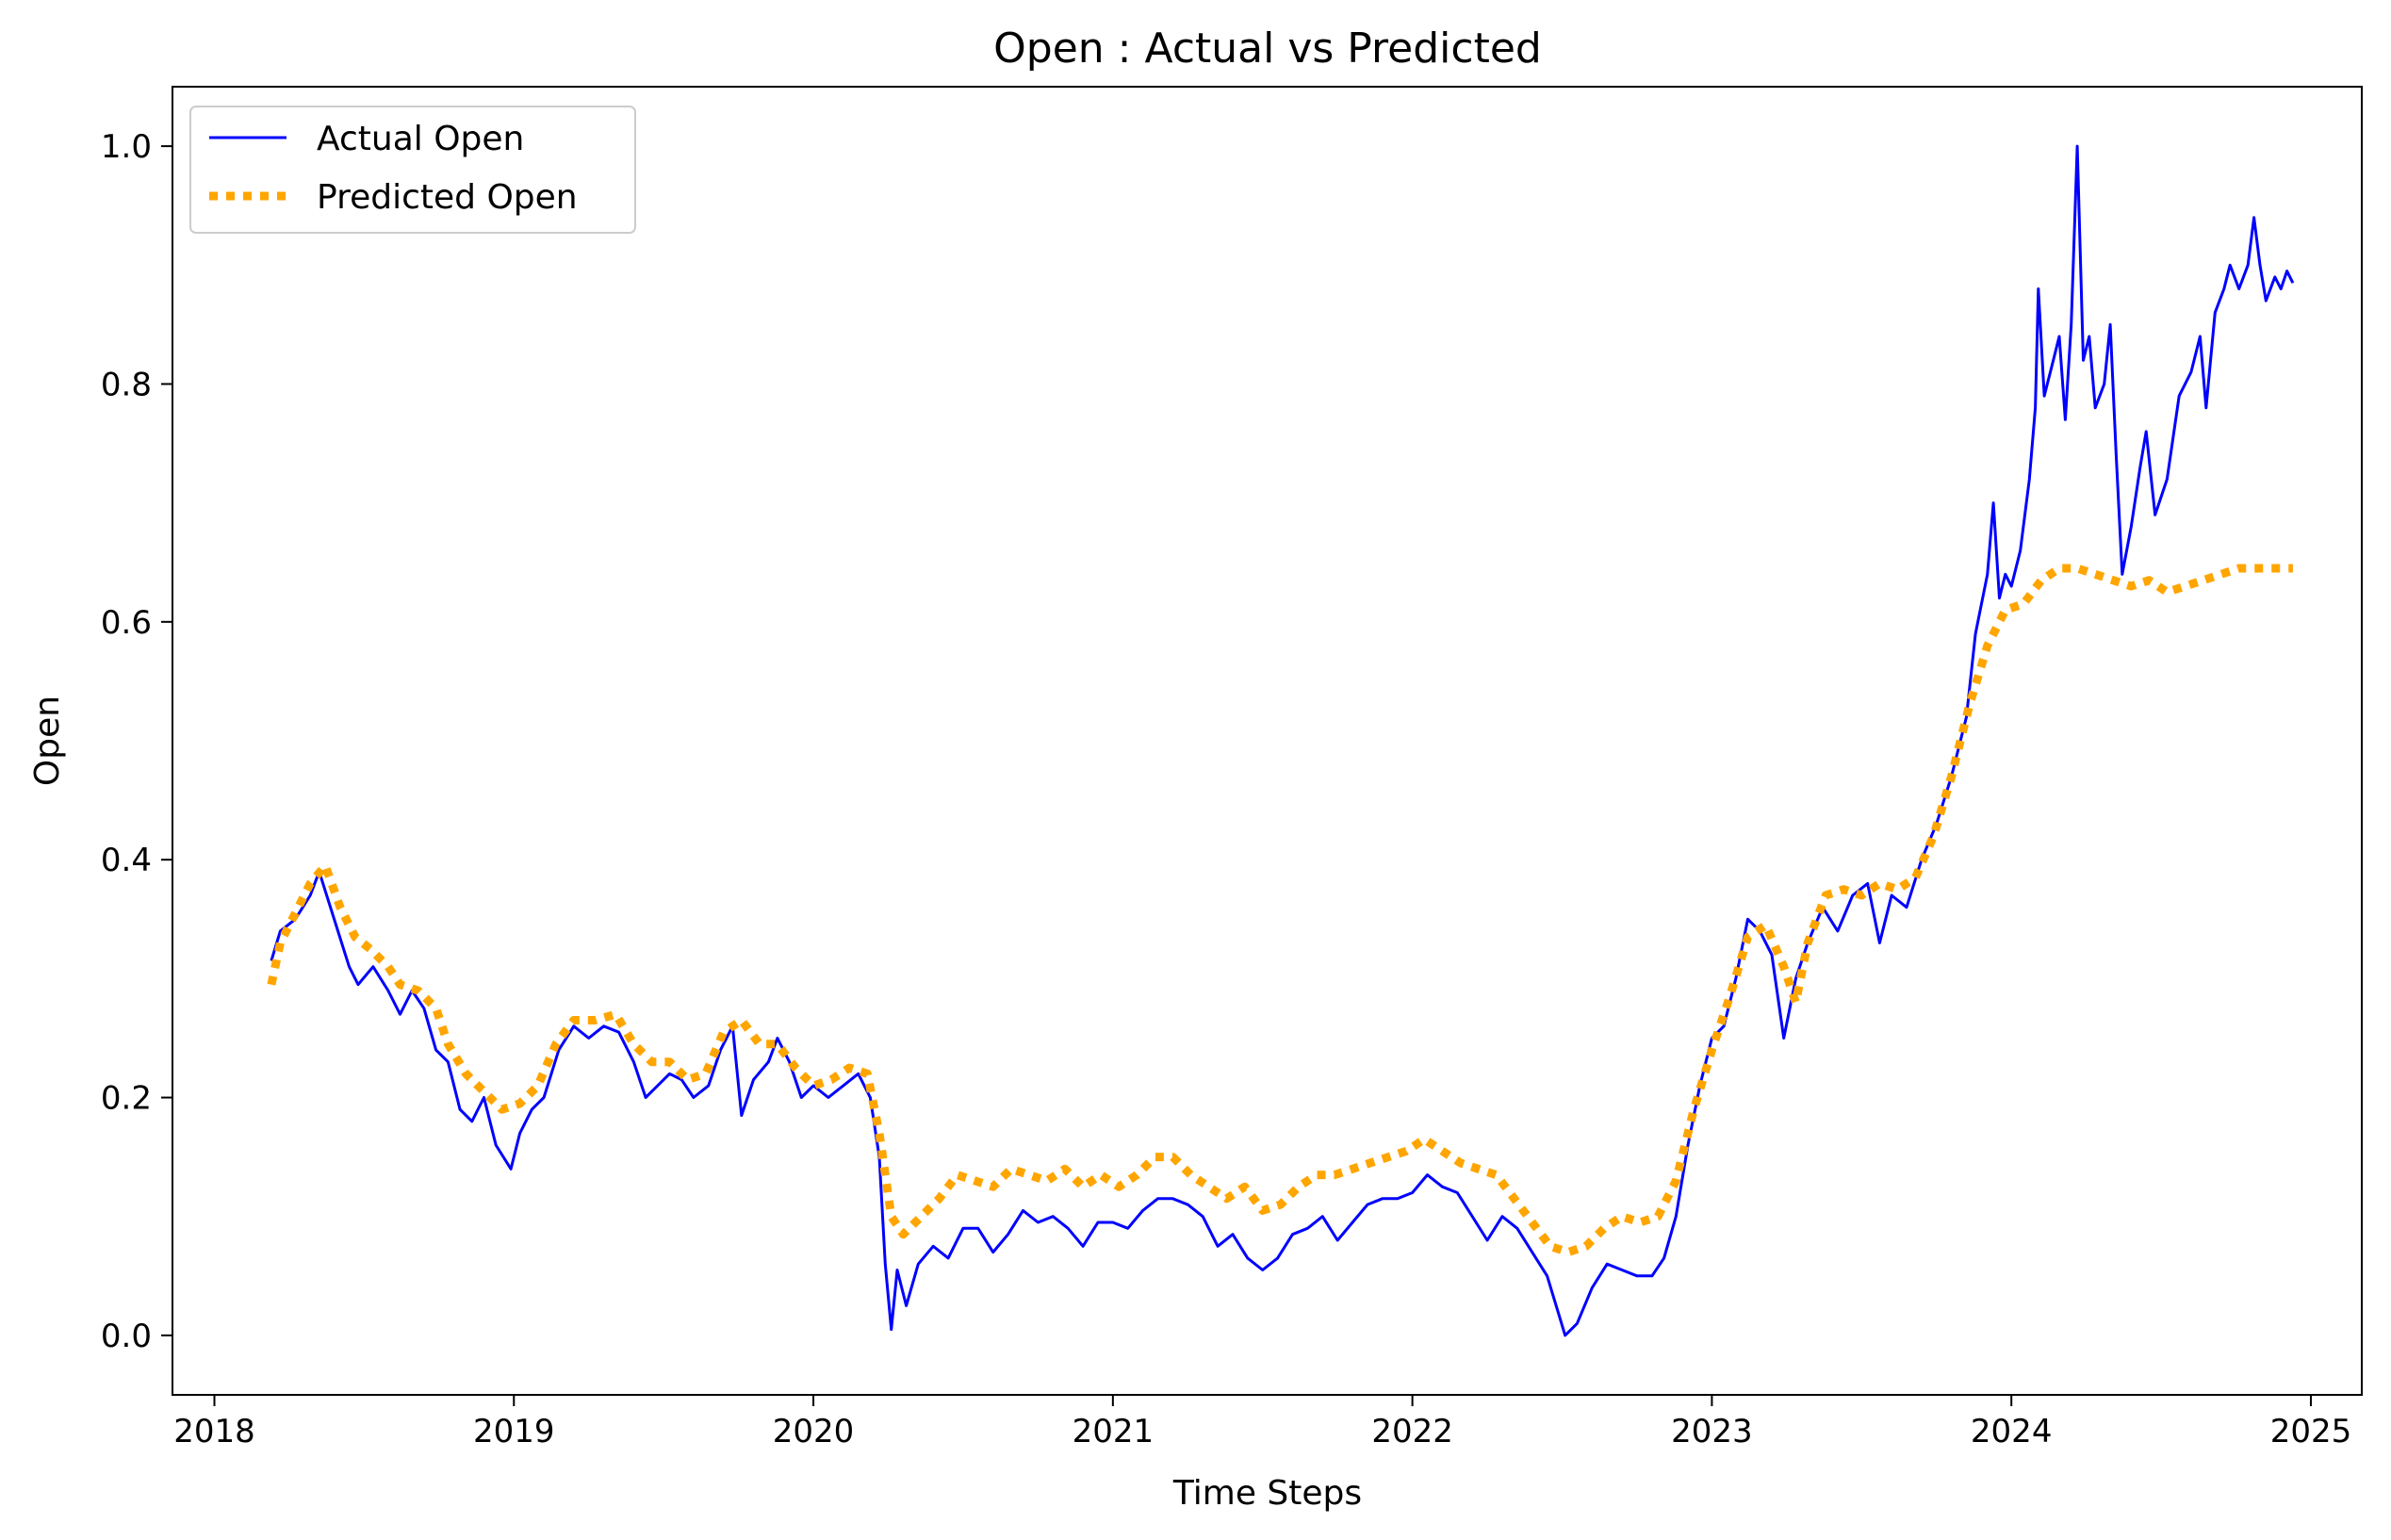 This screenshot has width=2391, height=1540. Describe the element at coordinates (2311, 1431) in the screenshot. I see `x-tick-label: 2025` at that location.